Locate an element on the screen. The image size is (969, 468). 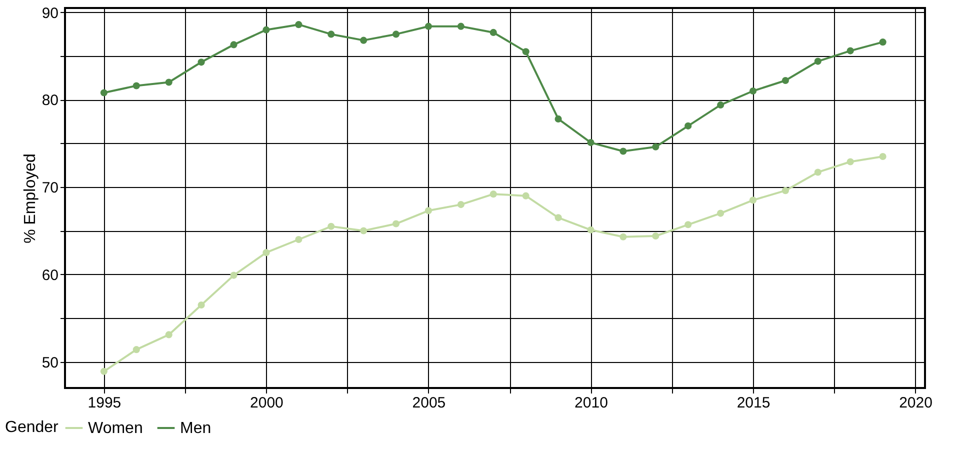
x-tick-label: 2020 is located at coordinates (915, 403).